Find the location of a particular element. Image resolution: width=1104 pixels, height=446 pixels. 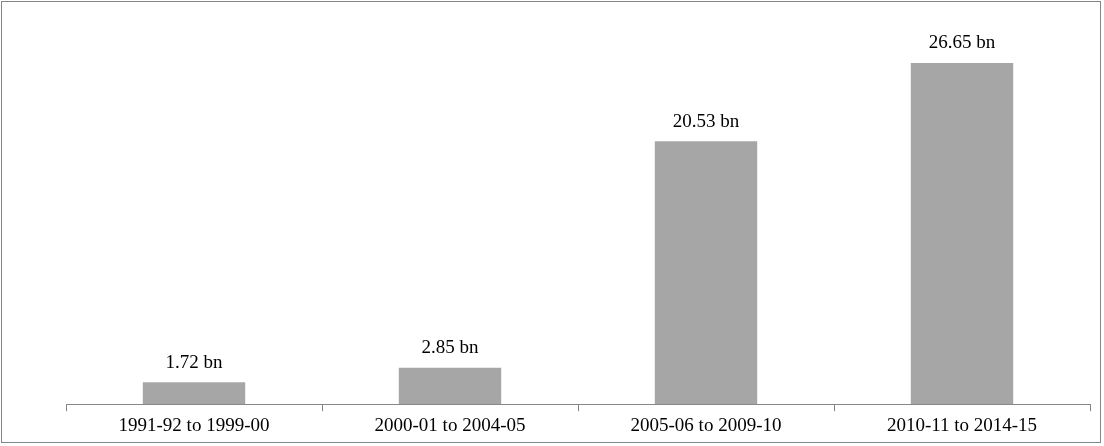

data-label: 2.85 bn is located at coordinates (450, 347).